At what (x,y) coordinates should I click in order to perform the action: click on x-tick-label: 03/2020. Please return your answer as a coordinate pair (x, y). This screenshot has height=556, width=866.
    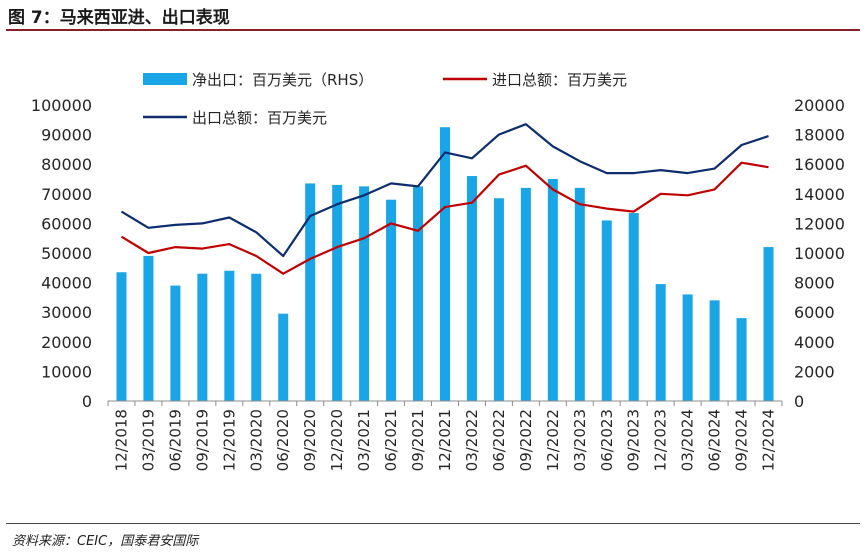
    Looking at the image, I should click on (256, 440).